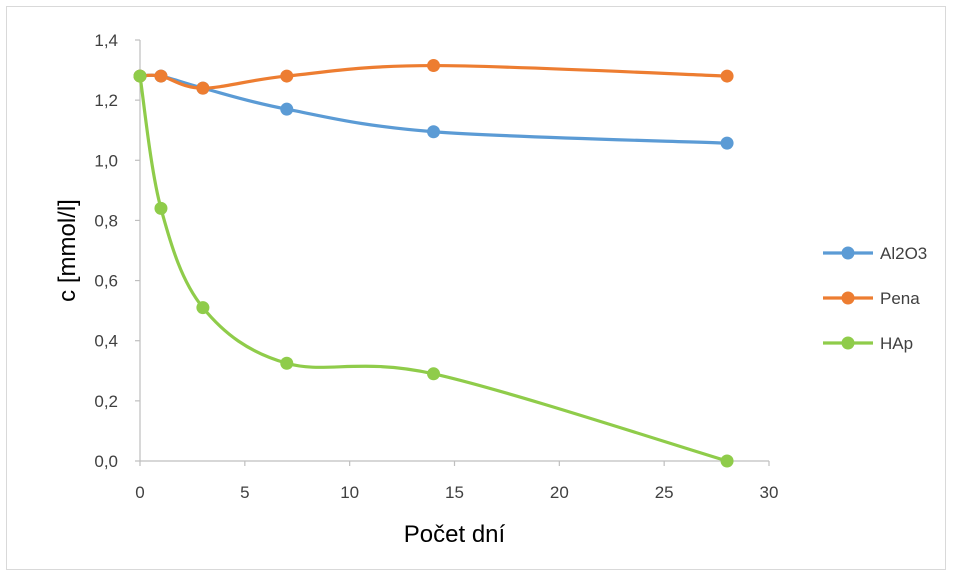  What do you see at coordinates (106, 461) in the screenshot?
I see `y-tick-label: 0,0` at bounding box center [106, 461].